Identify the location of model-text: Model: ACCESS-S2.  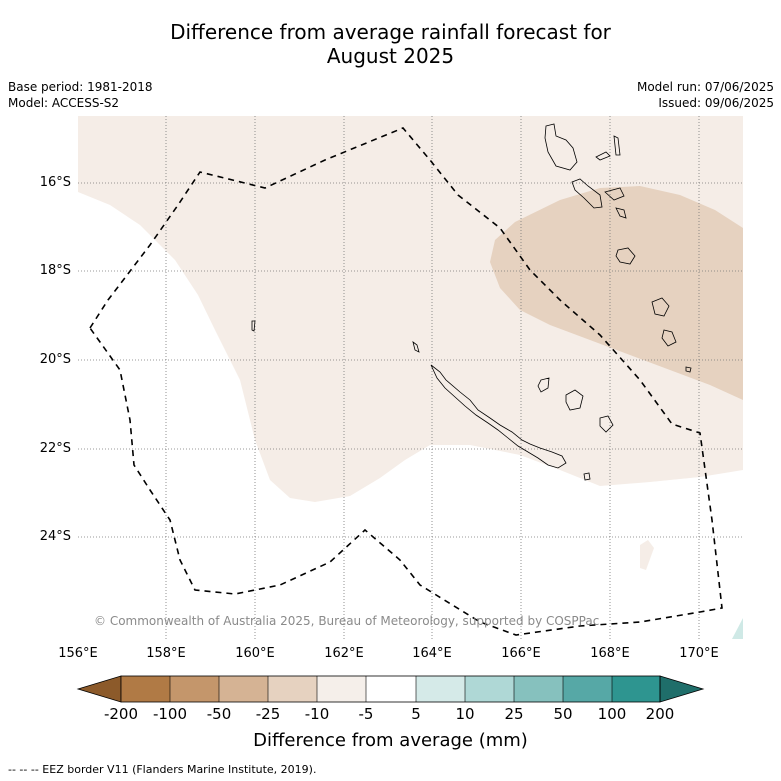
(64, 103).